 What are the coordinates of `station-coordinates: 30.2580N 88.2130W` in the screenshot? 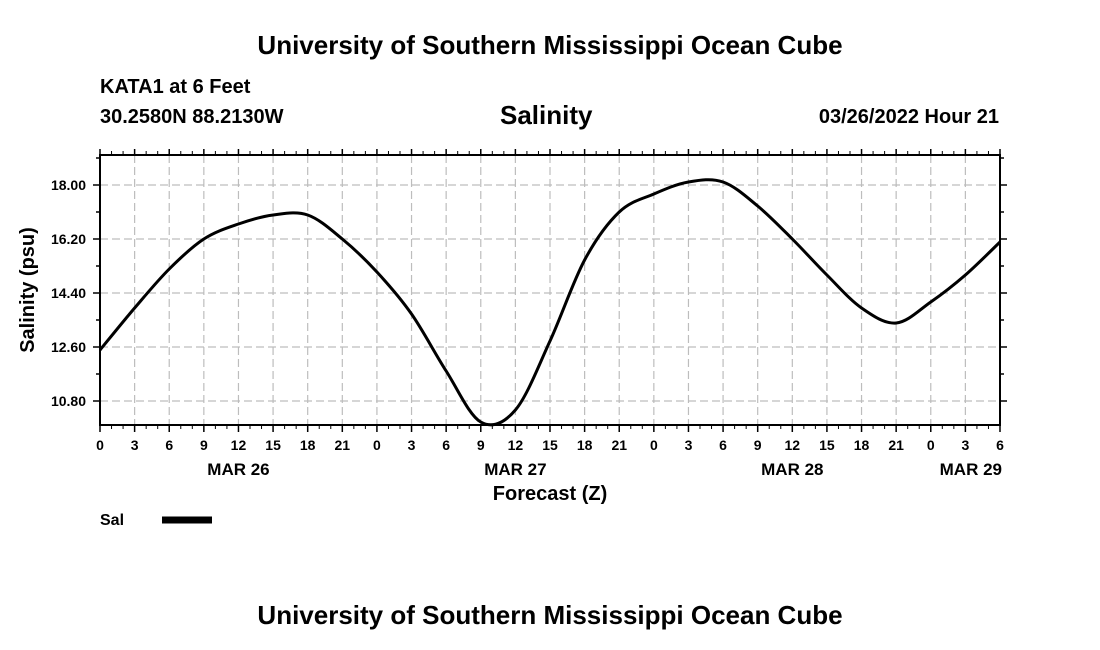 It's located at (192, 117).